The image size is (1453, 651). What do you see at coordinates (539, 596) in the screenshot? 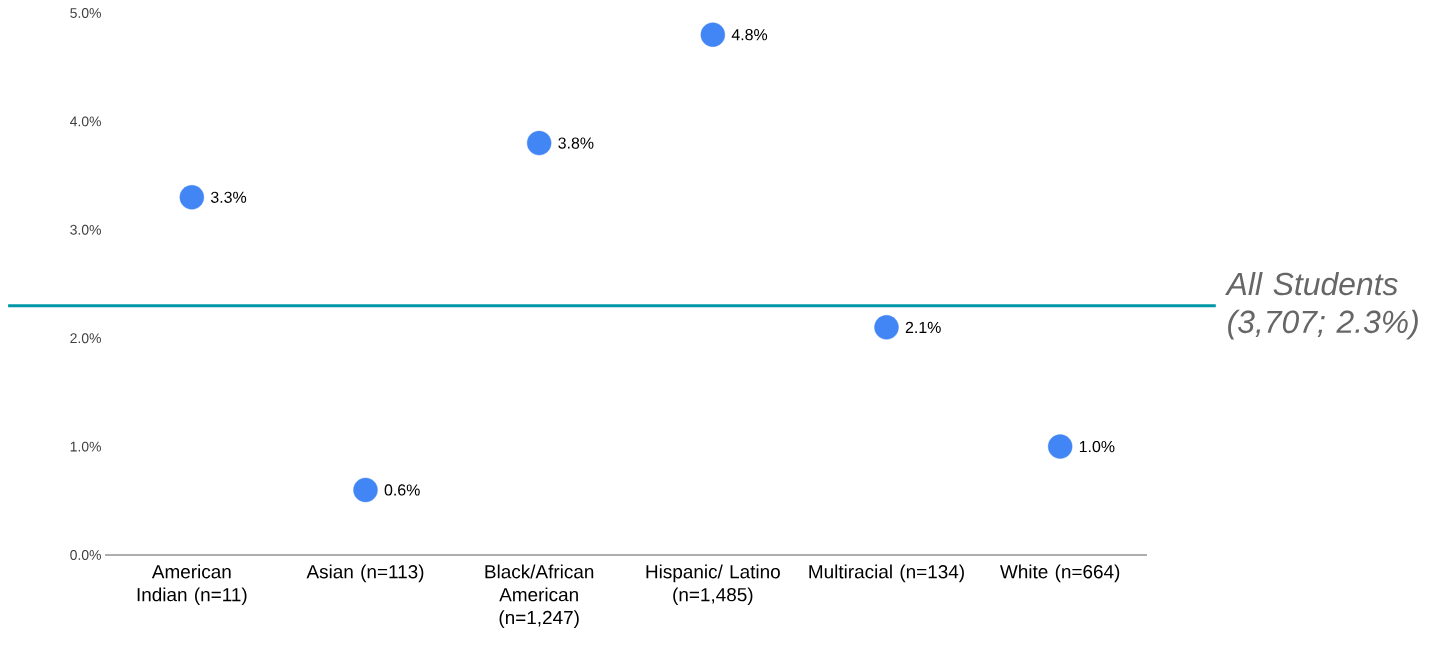
I see `x-tick-label: Black/African American (n=1,247)` at bounding box center [539, 596].